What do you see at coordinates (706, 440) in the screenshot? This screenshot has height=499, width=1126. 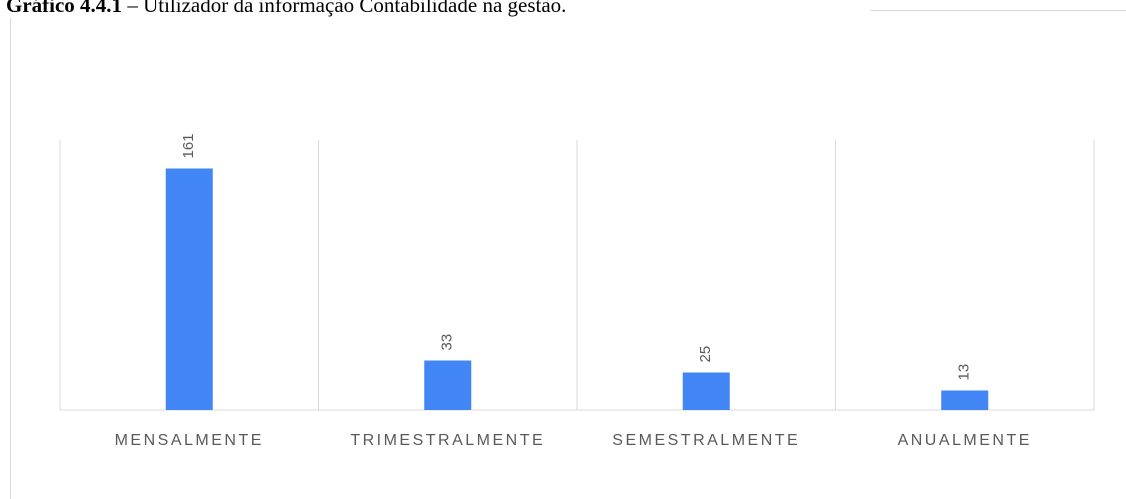 I see `x-tick-label: SEMESTRALMENTE` at bounding box center [706, 440].